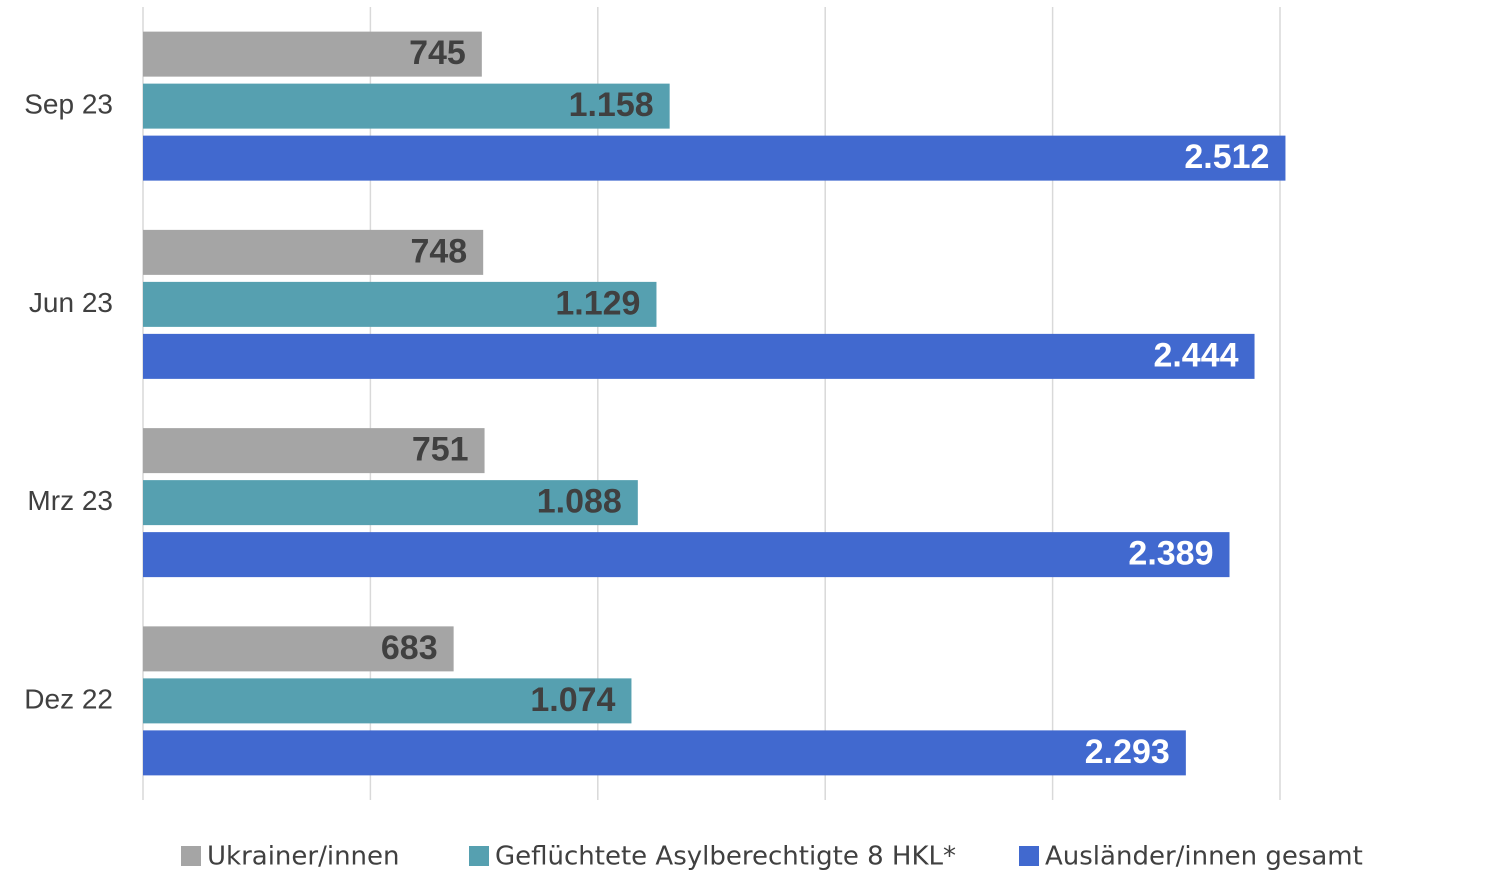  Describe the element at coordinates (440, 450) in the screenshot. I see `data-label: 751` at that location.